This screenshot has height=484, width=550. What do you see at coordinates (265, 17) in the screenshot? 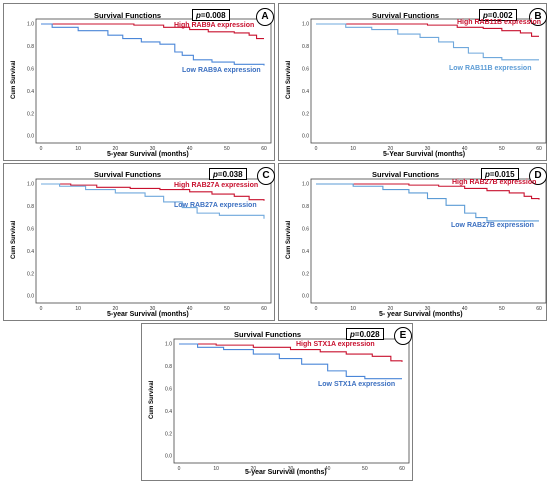
I see `panel-letter: A` at bounding box center [265, 17].